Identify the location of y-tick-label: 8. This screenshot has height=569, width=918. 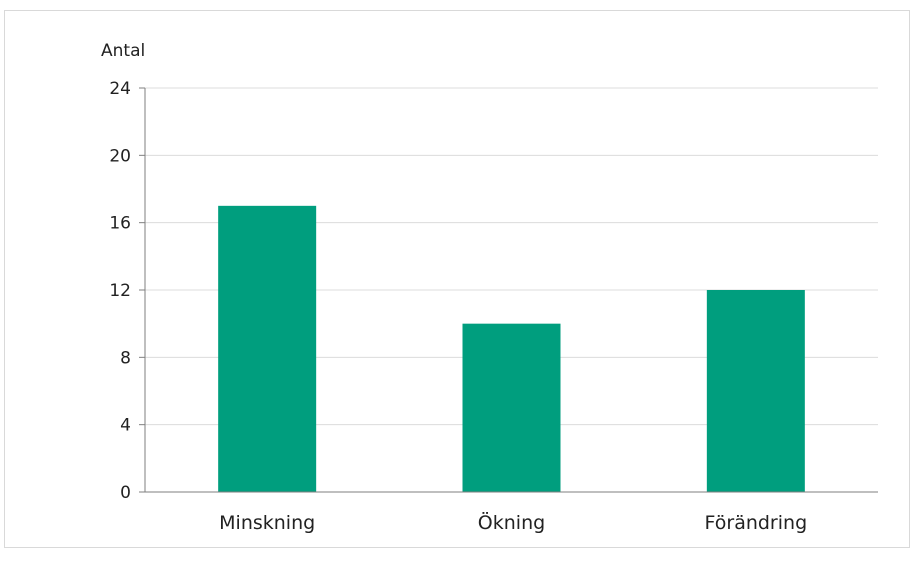
(125, 358).